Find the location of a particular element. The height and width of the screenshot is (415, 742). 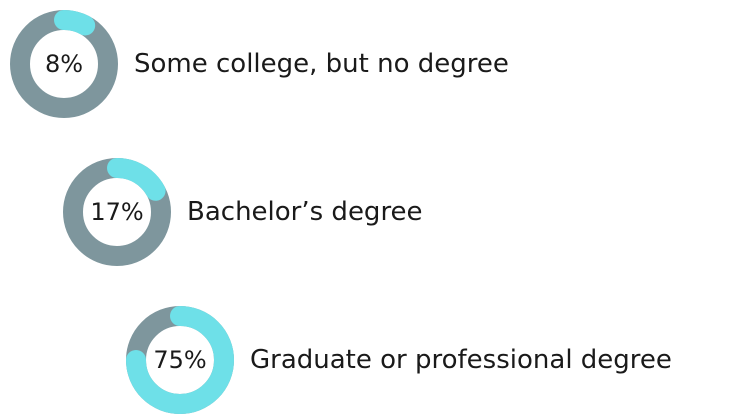

value-label: 17% is located at coordinates (116, 212).